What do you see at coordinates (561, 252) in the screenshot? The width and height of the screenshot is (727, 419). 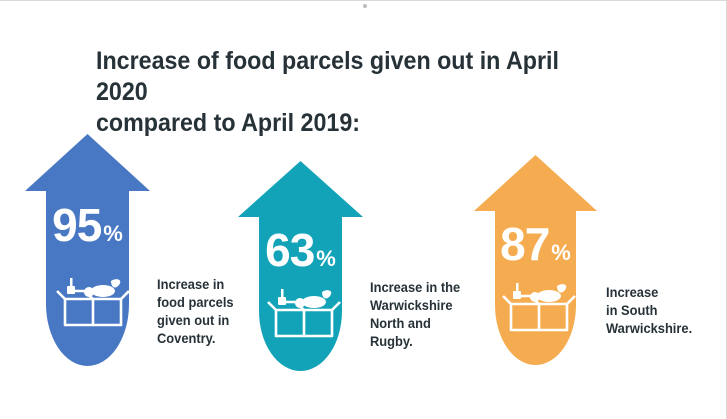 I see `stat-south-warwickshire-unit: %` at bounding box center [561, 252].